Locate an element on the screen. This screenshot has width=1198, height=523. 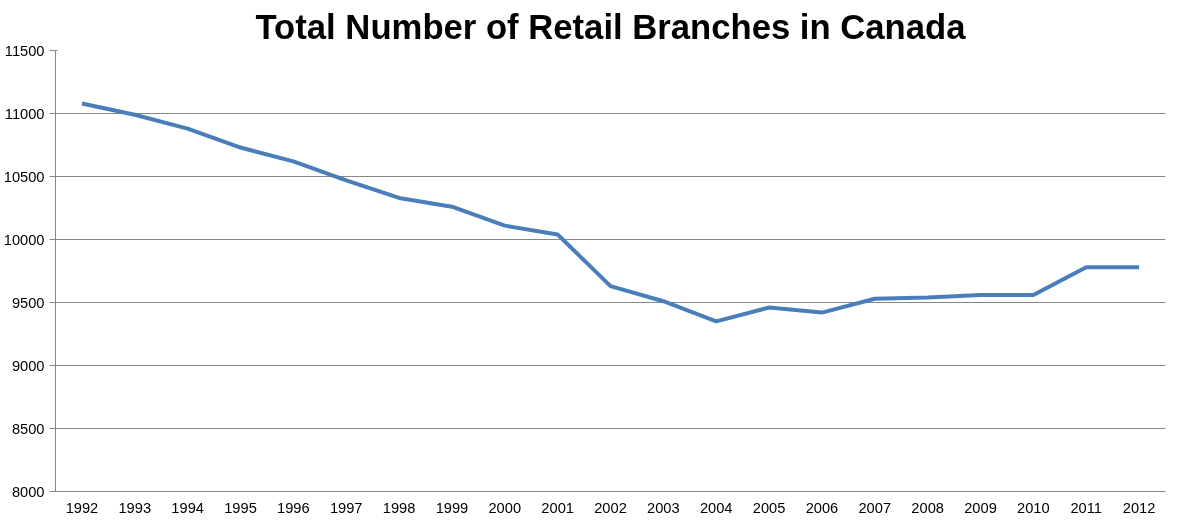
x-tick-label: 2002 is located at coordinates (610, 507).